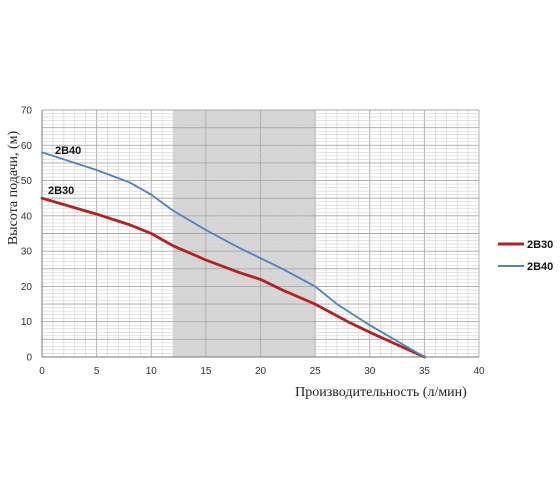 This screenshot has width=560, height=504. Describe the element at coordinates (27, 146) in the screenshot. I see `y-tick-label: 60` at that location.